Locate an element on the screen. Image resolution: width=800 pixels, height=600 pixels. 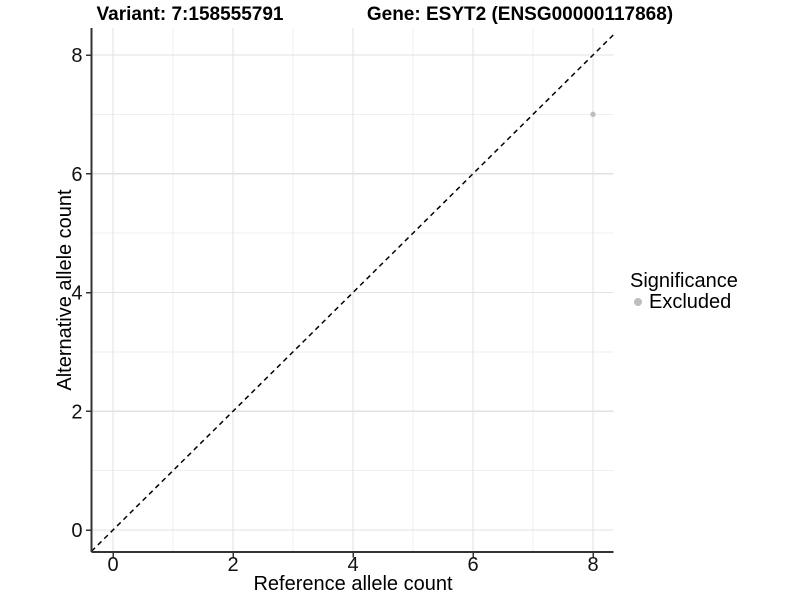
data-point is located at coordinates (593, 114).